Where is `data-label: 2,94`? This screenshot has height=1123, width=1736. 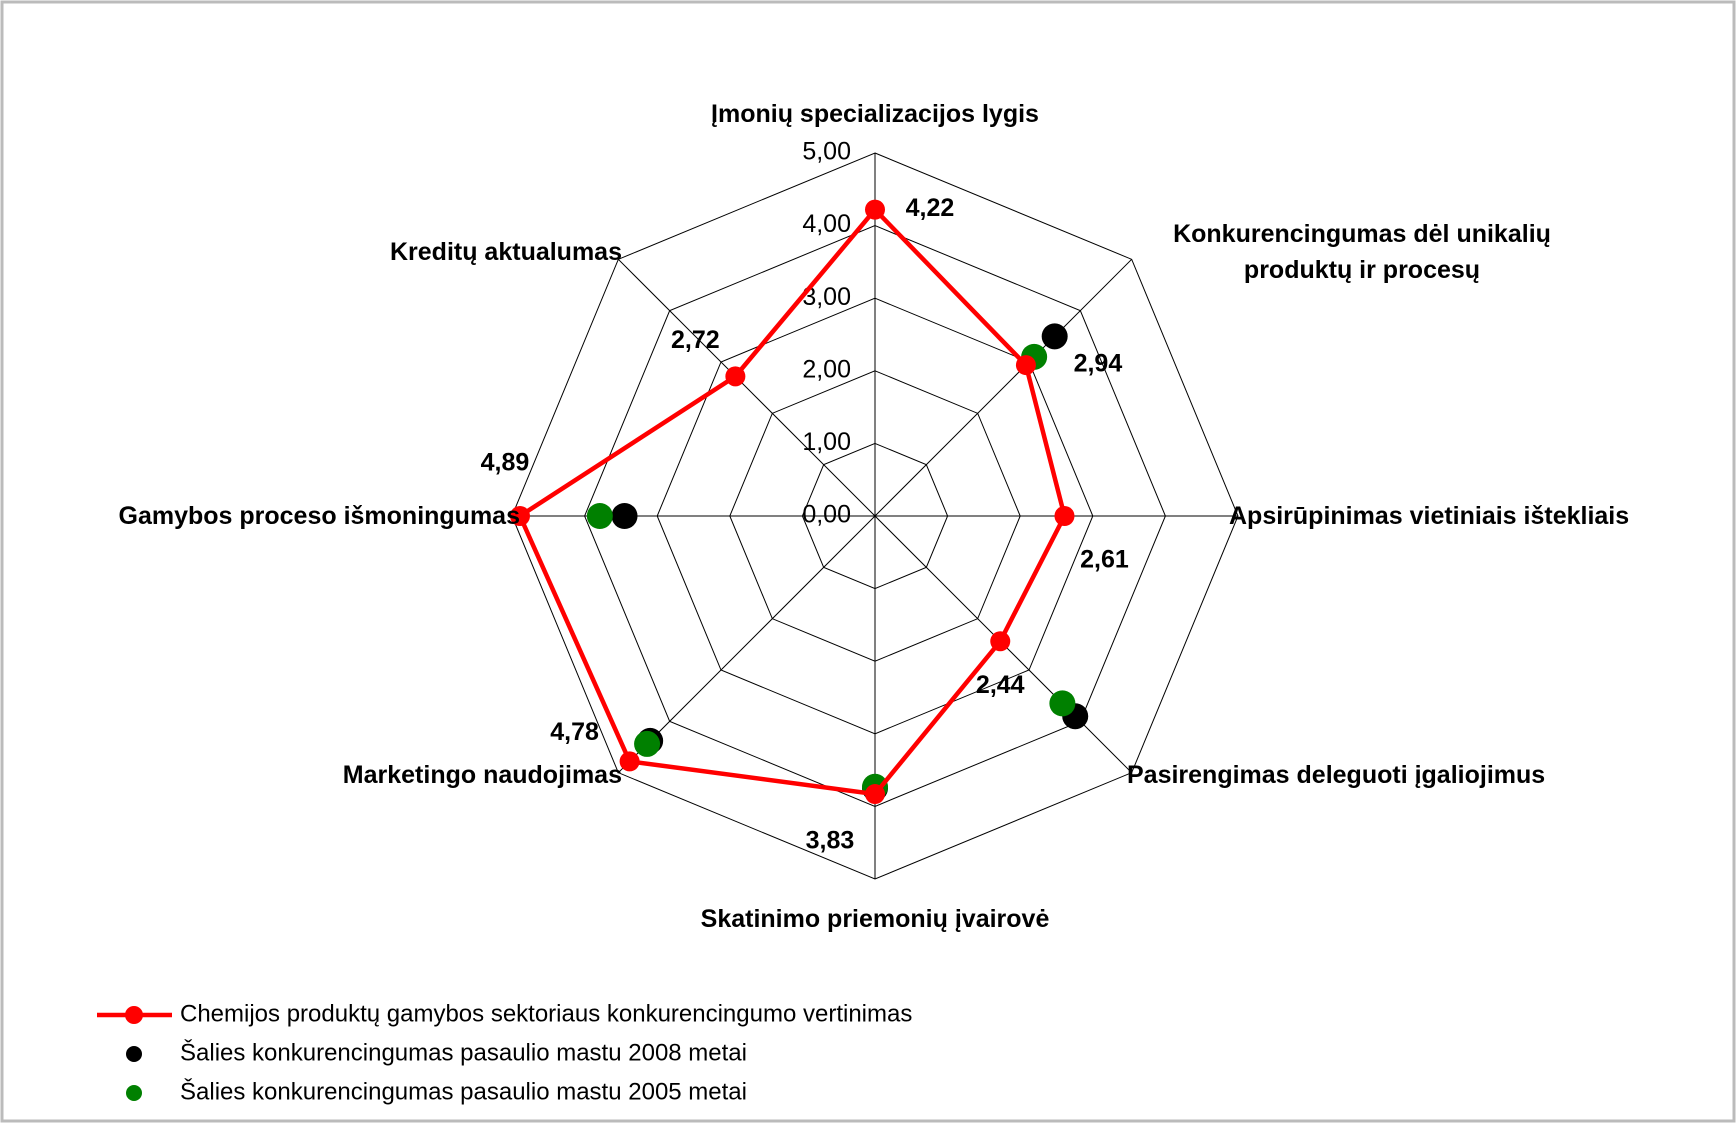
data-label: 2,94 is located at coordinates (1098, 364).